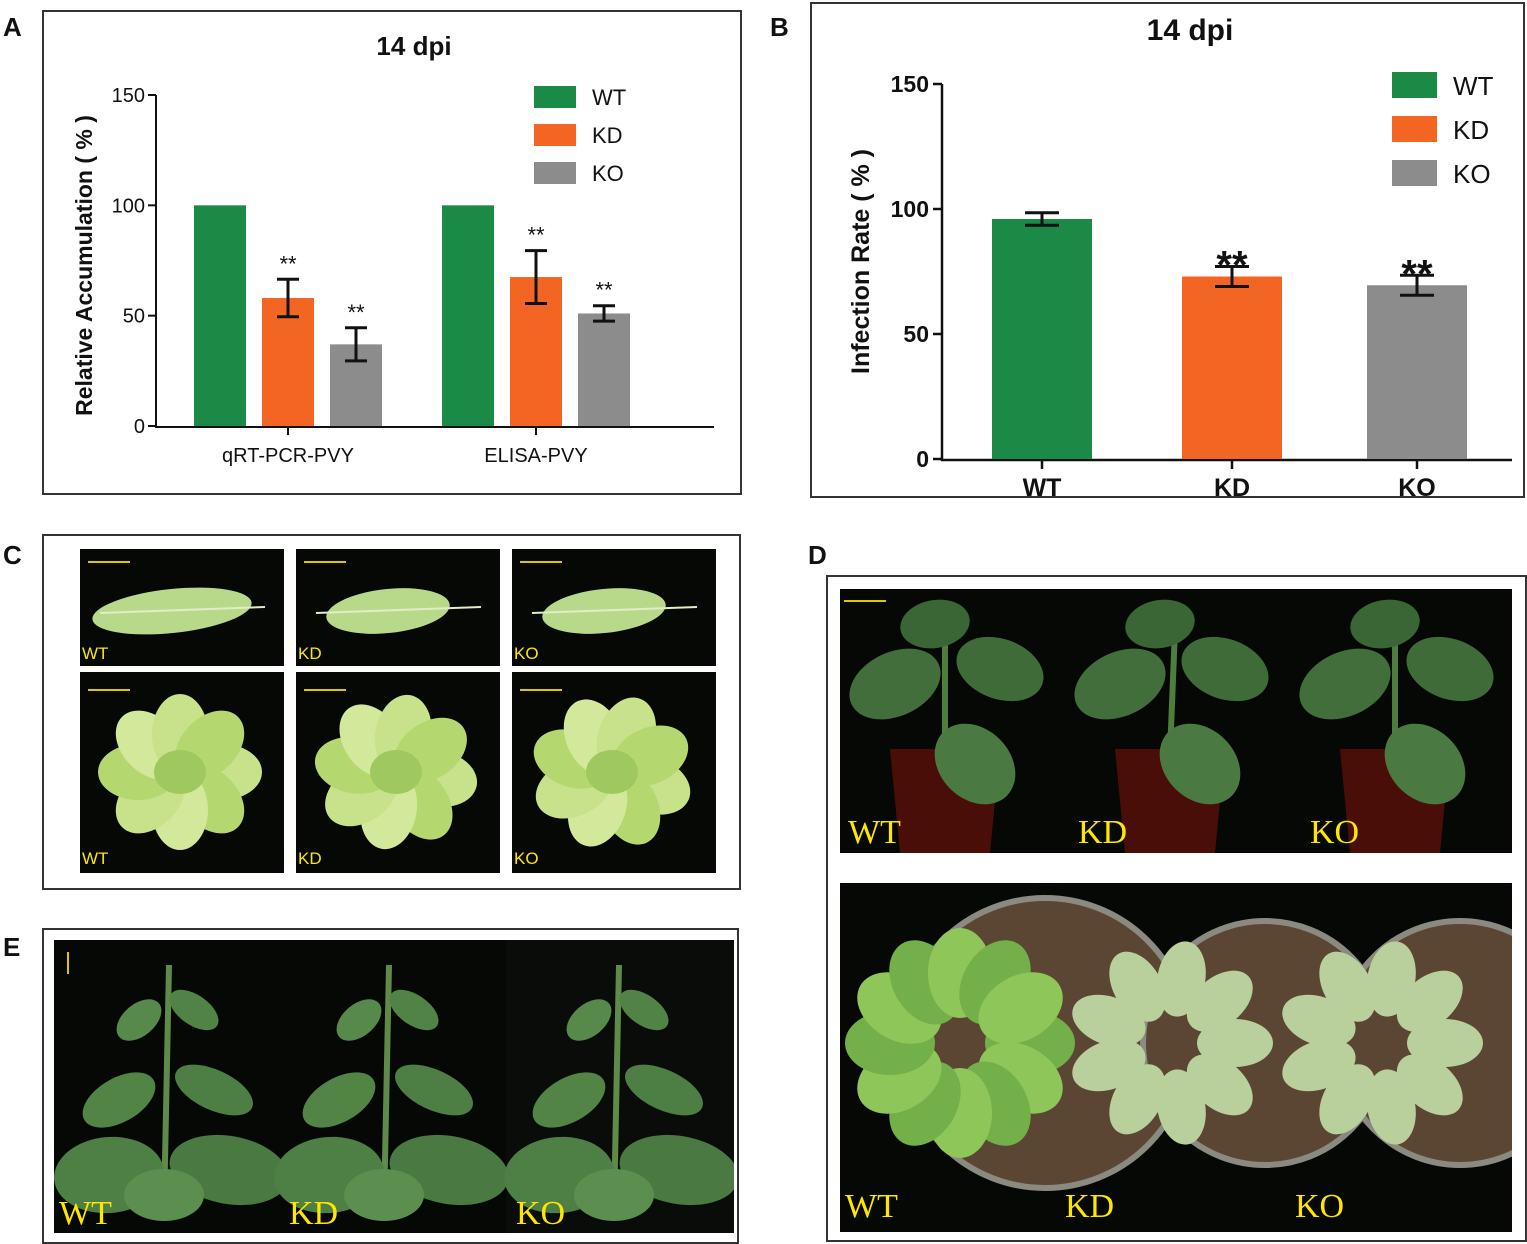  Describe the element at coordinates (134, 317) in the screenshot. I see `chart-a-y-tick-label: 50` at that location.